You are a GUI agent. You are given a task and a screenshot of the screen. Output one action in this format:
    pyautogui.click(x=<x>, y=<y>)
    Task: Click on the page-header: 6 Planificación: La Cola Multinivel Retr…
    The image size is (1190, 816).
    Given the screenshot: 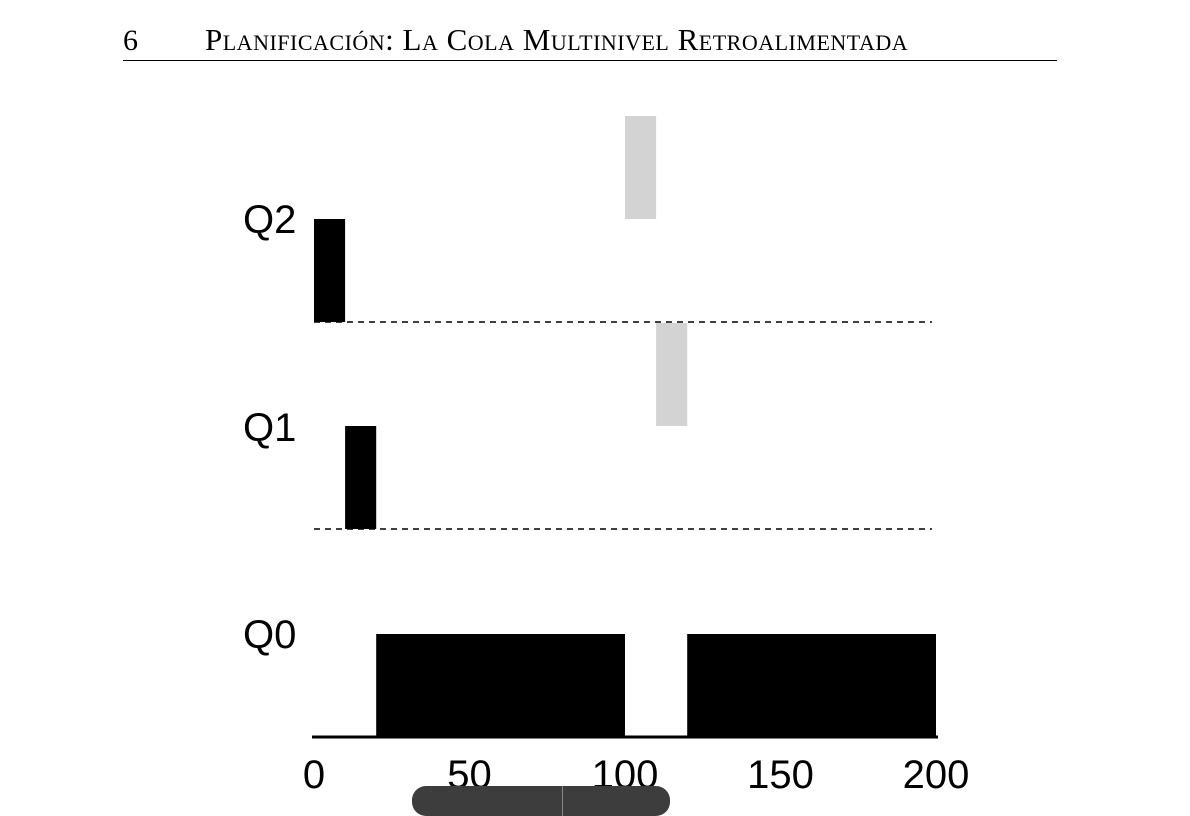 What is the action you would take?
    pyautogui.click(x=590, y=37)
    